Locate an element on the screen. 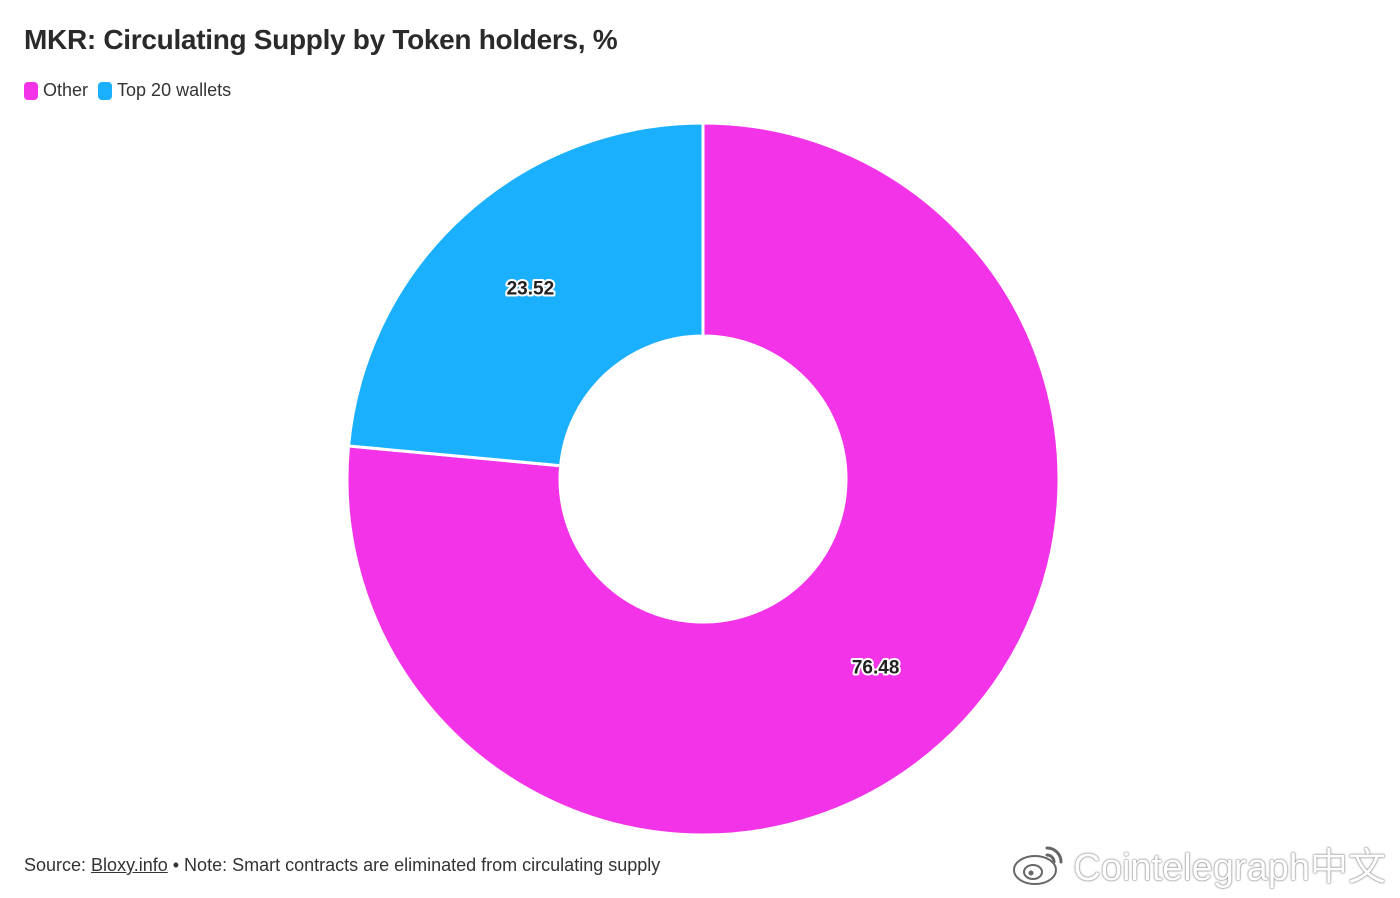 Image resolution: width=1400 pixels, height=898 pixels. slice-top-20-wallets is located at coordinates (525, 294).